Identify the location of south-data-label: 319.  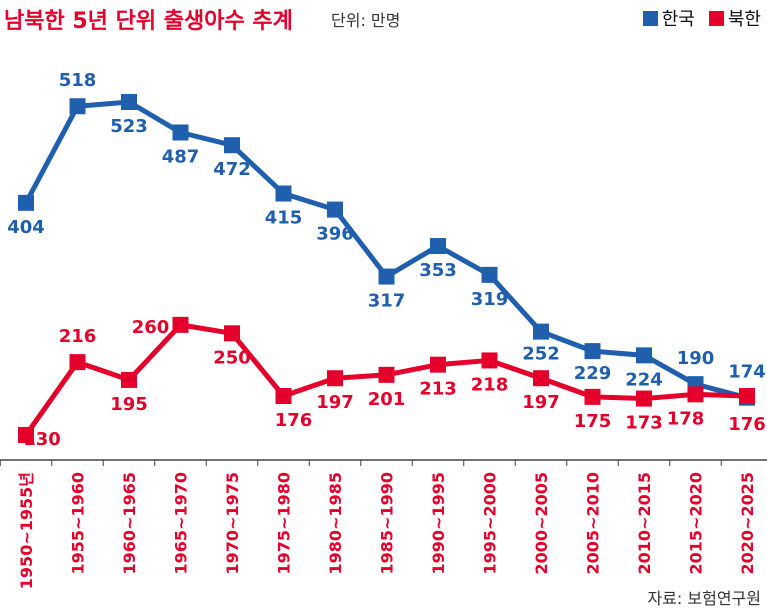
(490, 299).